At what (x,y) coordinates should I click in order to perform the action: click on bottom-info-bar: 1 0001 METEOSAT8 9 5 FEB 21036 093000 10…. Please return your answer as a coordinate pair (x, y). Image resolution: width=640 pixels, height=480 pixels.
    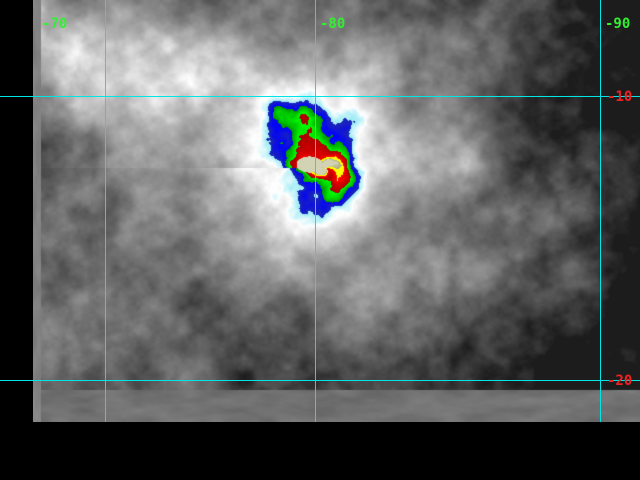
    Looking at the image, I should click on (320, 451).